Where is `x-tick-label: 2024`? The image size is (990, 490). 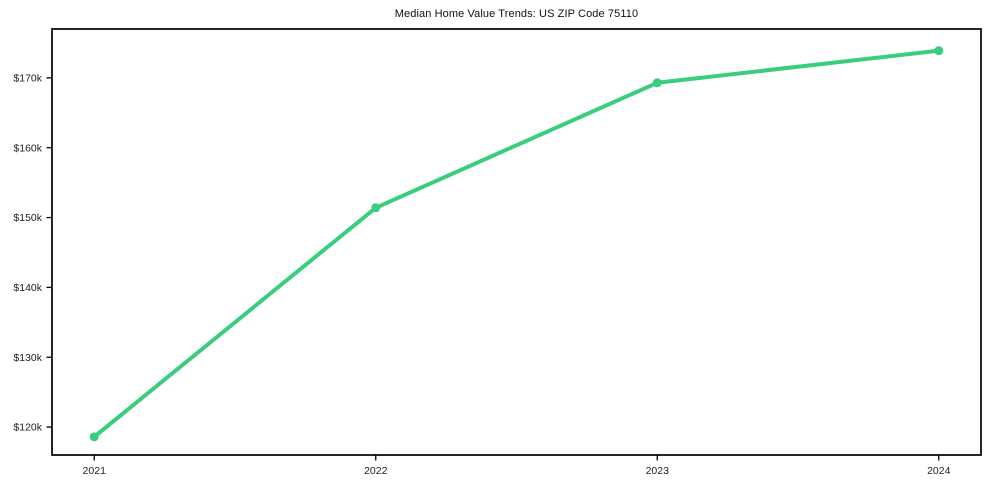 x-tick-label: 2024 is located at coordinates (939, 471).